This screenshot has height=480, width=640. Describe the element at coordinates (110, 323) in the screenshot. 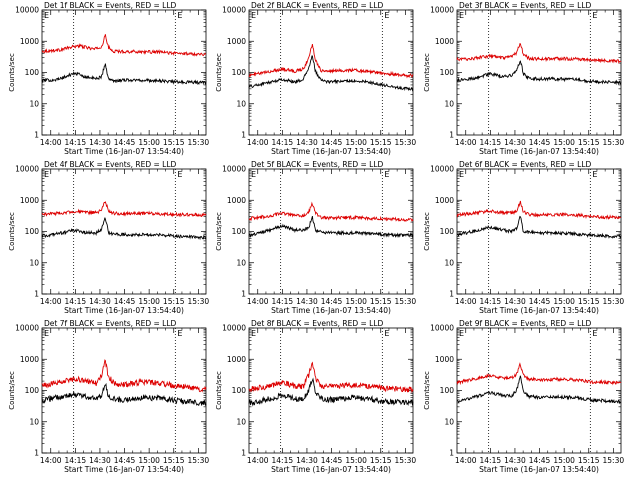

I see `panel-title: Det 7f BLACK = Events, RED = LLD` at that location.